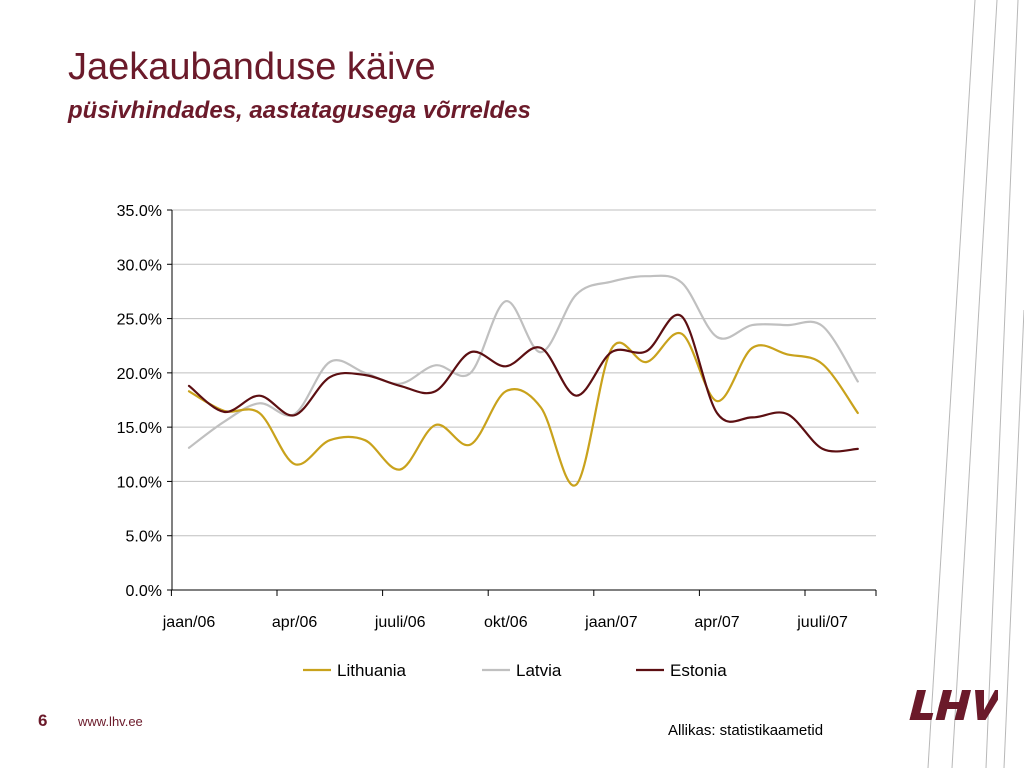  I want to click on legend-label-estonia: Estonia, so click(698, 670).